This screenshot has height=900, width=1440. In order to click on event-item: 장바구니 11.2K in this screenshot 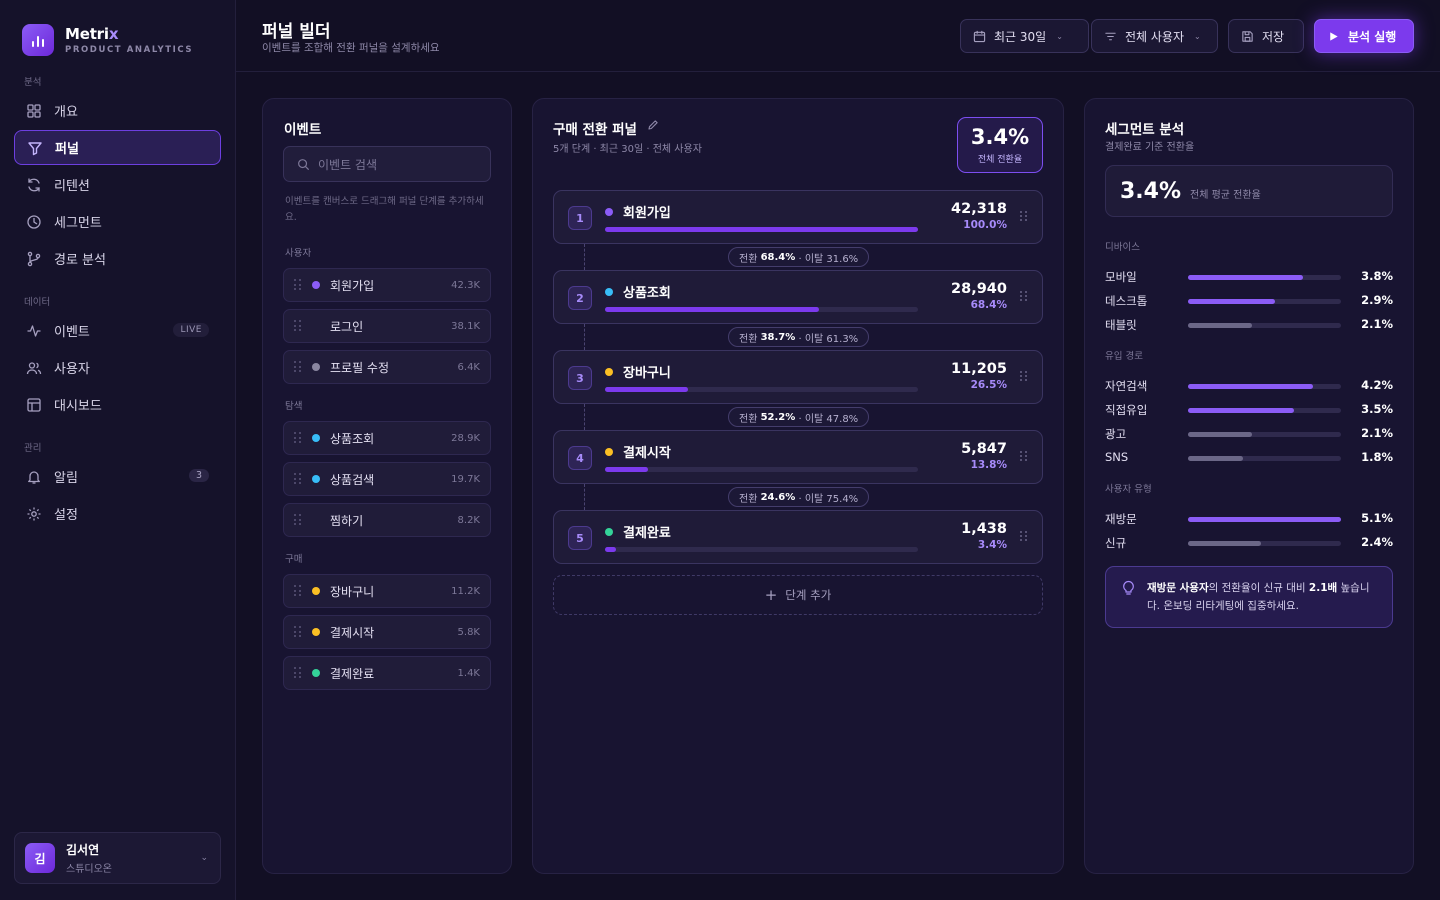, I will do `click(387, 591)`.